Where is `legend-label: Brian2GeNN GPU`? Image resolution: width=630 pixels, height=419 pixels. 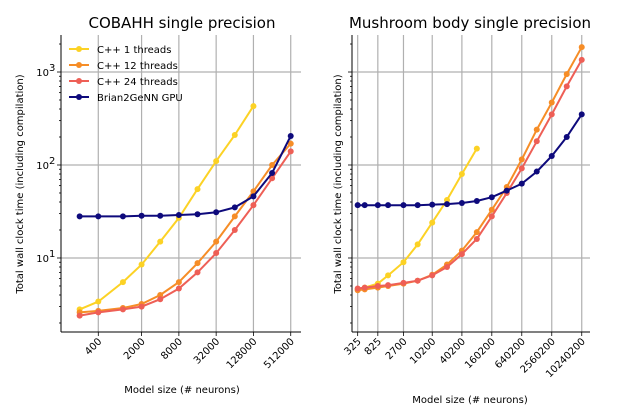 legend-label: Brian2GeNN GPU is located at coordinates (140, 98).